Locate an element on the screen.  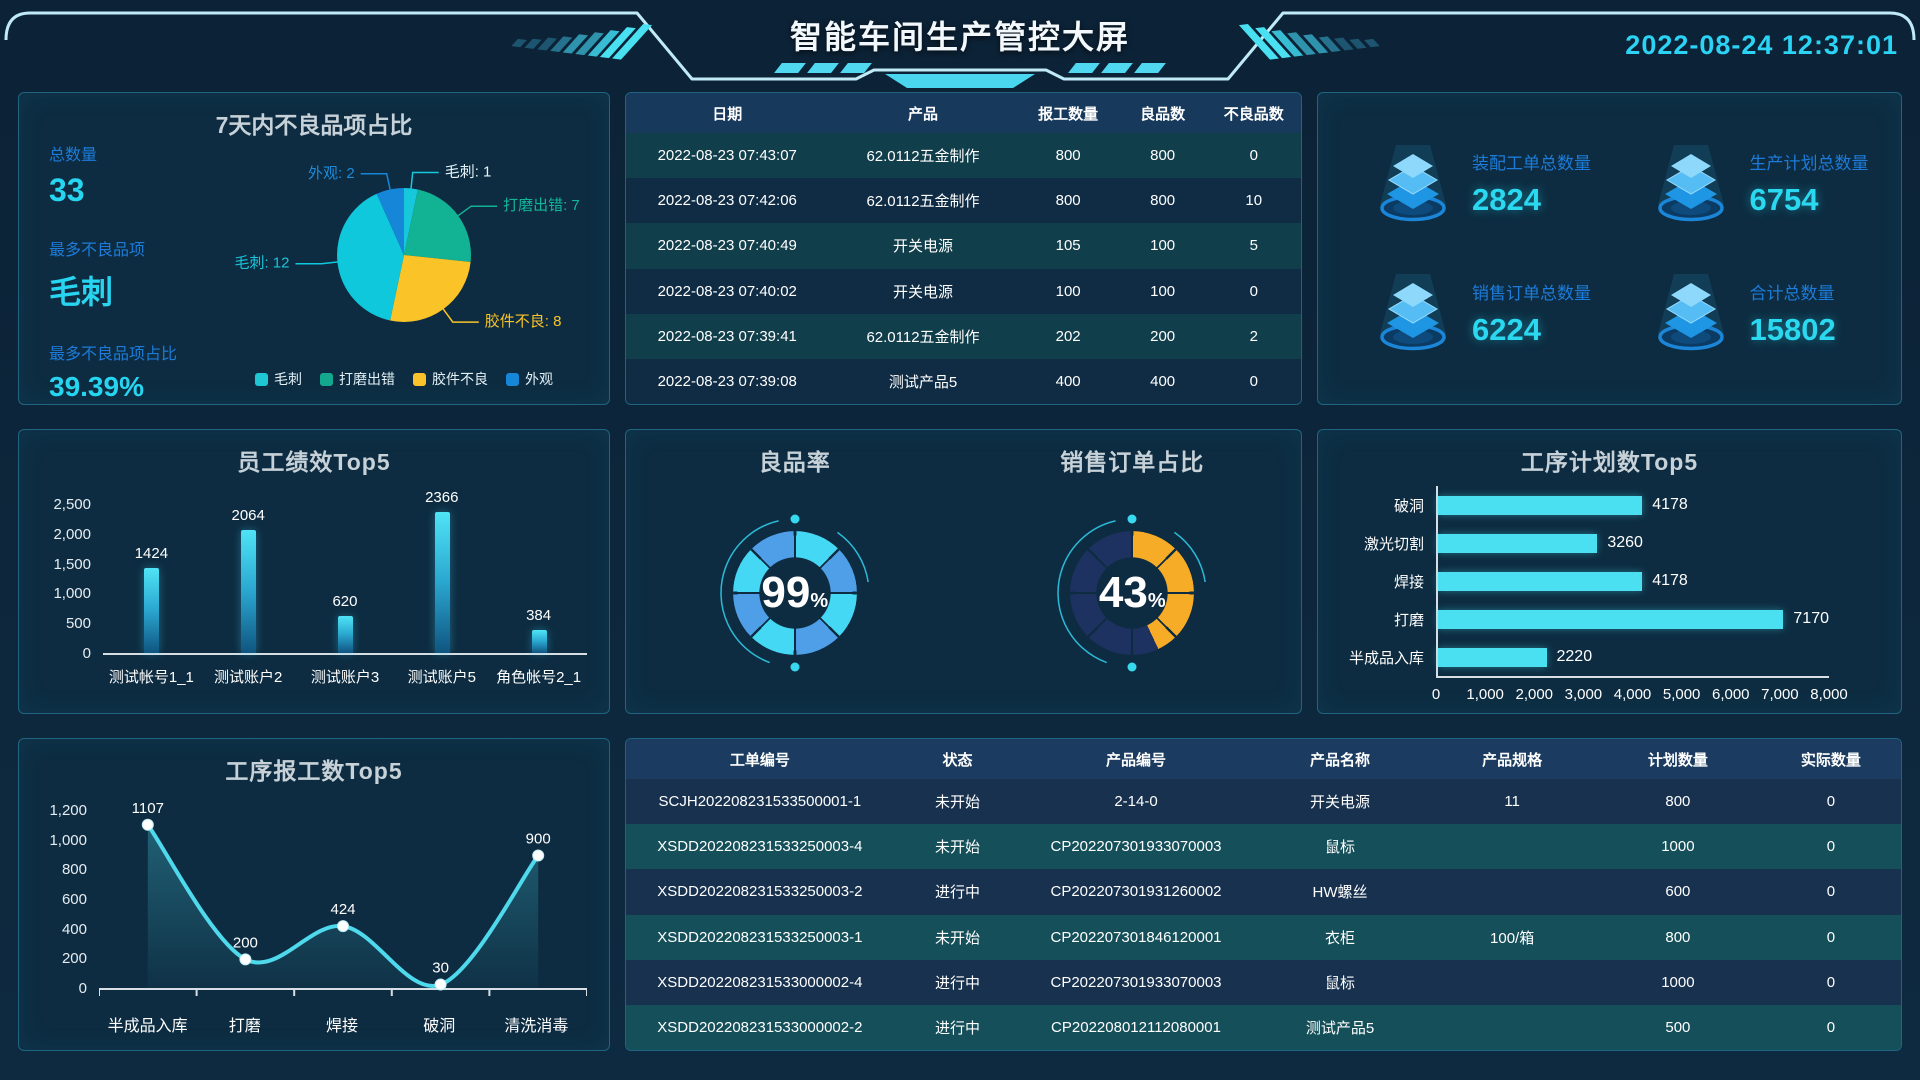
card-value: 15802 is located at coordinates (1792, 329).